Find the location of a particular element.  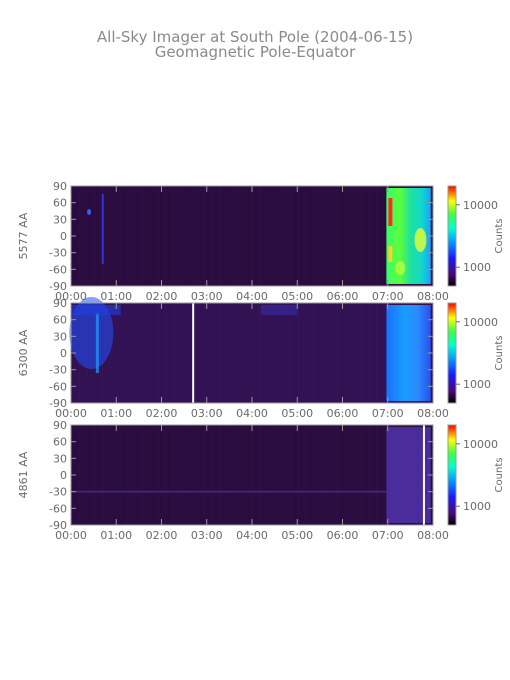

panel-image-background is located at coordinates (252, 236).